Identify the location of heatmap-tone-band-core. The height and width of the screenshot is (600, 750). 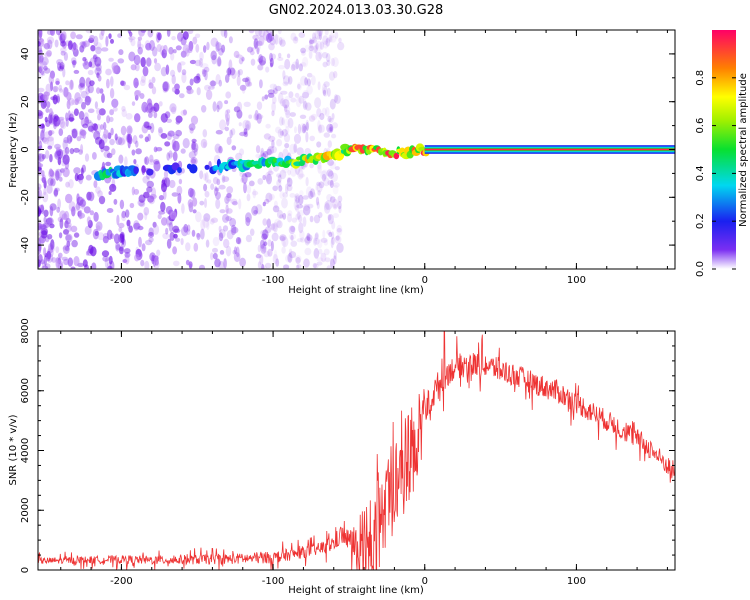
(549, 149).